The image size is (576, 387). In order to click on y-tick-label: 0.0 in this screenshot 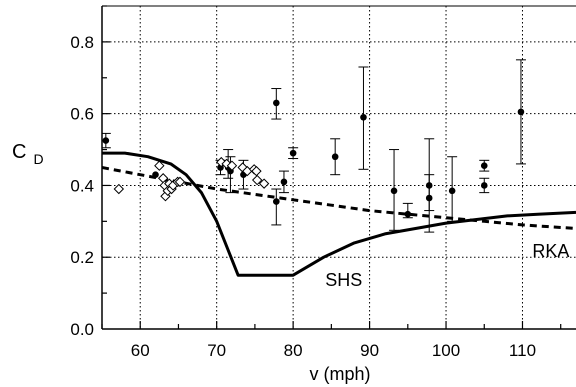, I will do `click(82, 329)`.